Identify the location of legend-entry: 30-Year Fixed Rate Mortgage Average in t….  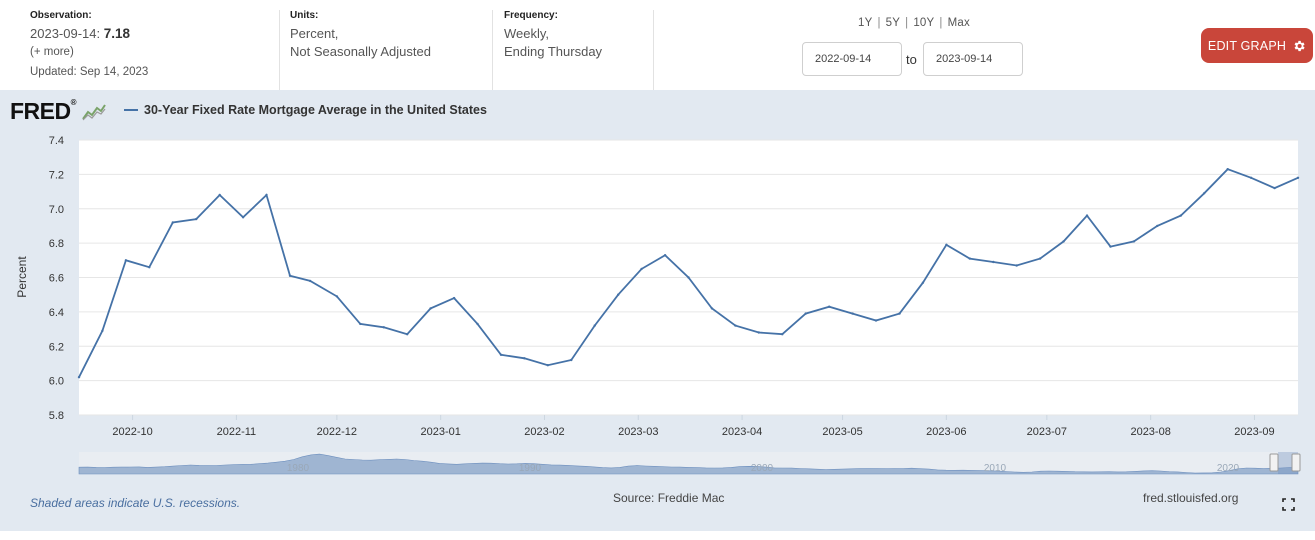
(305, 110).